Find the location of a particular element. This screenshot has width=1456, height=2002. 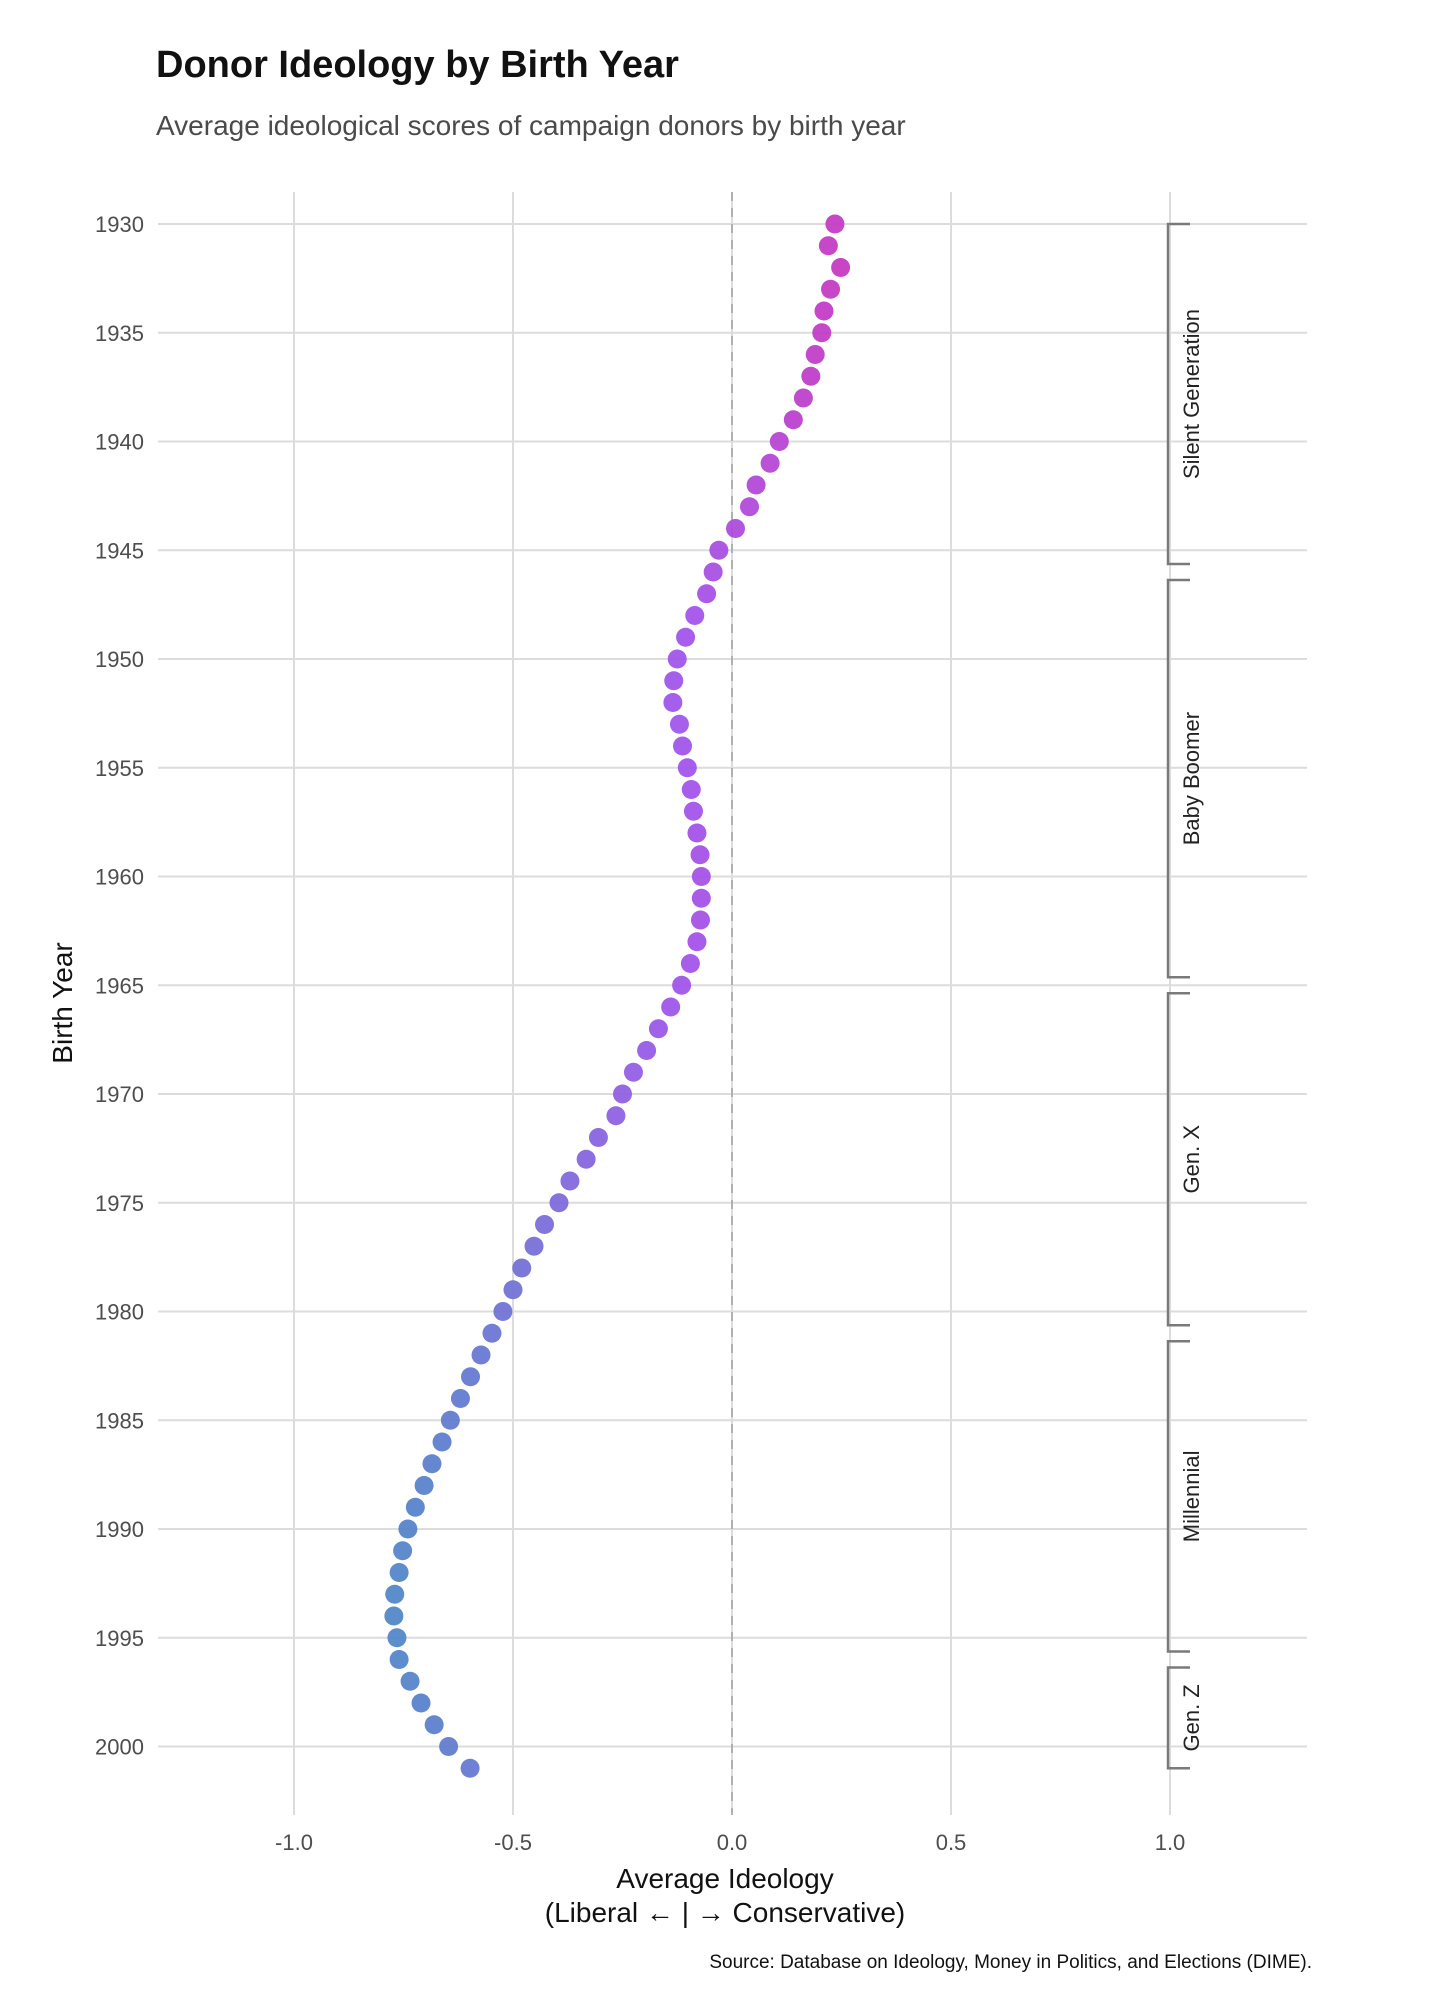

y-tick-label: 1945 is located at coordinates (119, 550).